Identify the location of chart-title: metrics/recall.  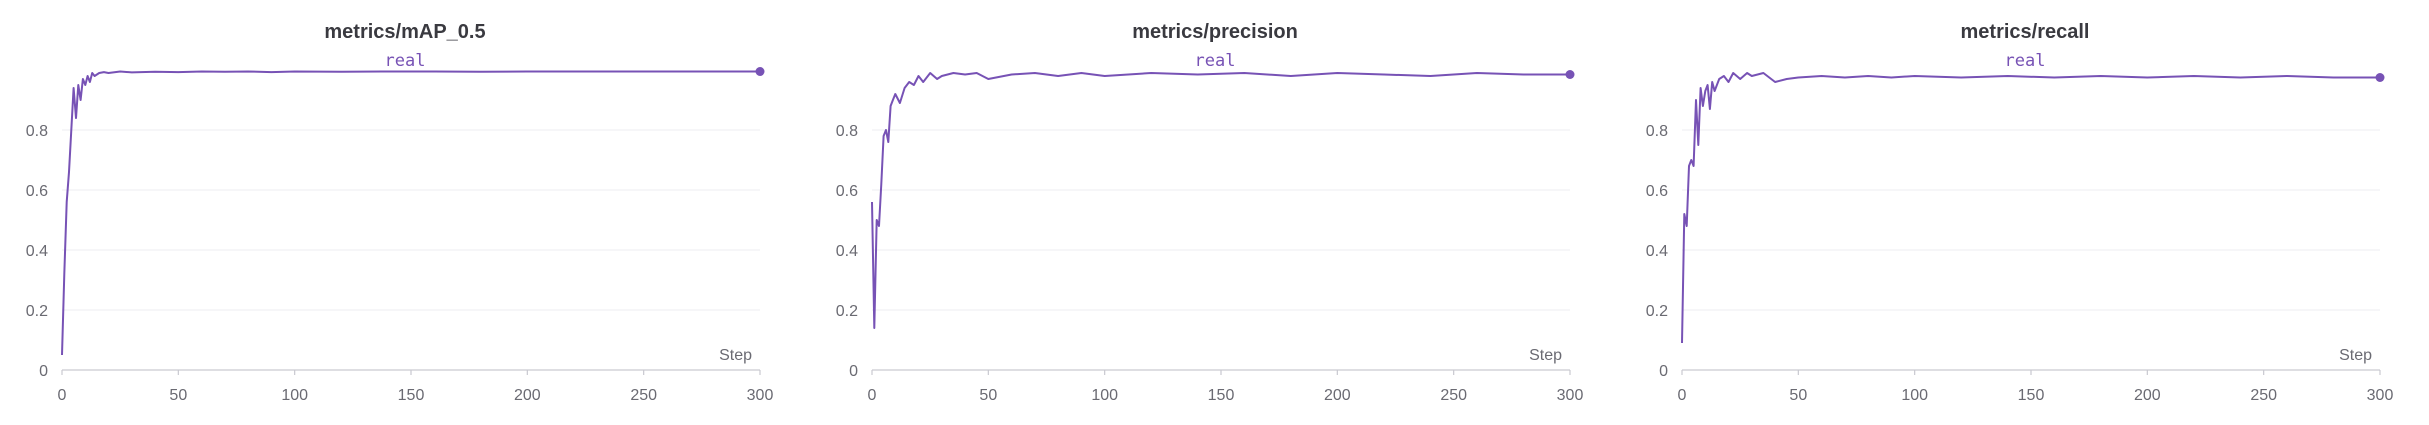
(2025, 32).